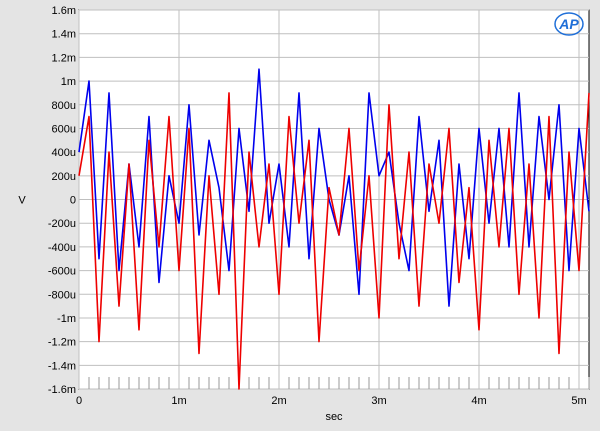  Describe the element at coordinates (578, 401) in the screenshot. I see `x-tick-label: 5m` at that location.